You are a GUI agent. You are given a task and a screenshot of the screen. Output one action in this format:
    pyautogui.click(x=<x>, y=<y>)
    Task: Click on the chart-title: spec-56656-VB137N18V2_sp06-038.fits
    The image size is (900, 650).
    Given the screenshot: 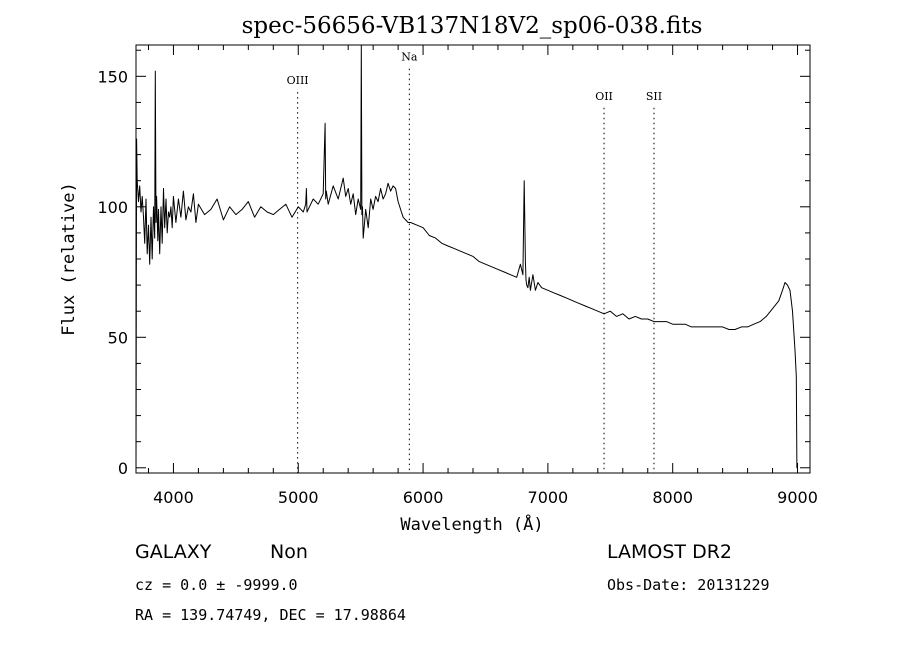 What is the action you would take?
    pyautogui.click(x=472, y=26)
    